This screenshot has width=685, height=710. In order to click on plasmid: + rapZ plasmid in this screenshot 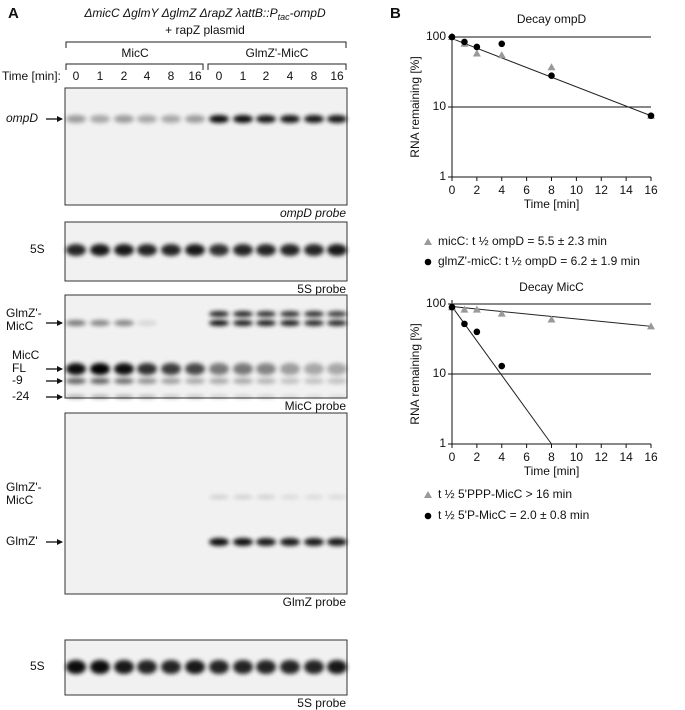, I will do `click(205, 30)`.